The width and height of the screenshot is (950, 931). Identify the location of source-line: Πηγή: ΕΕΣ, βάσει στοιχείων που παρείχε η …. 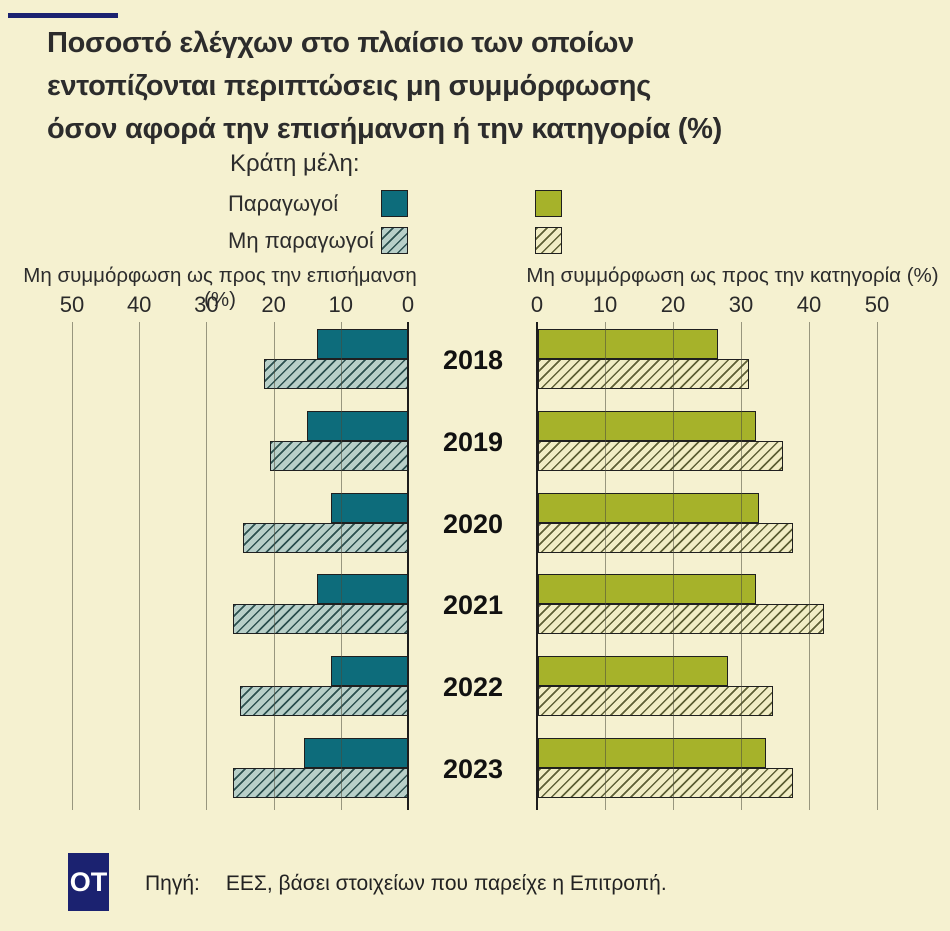
(406, 884).